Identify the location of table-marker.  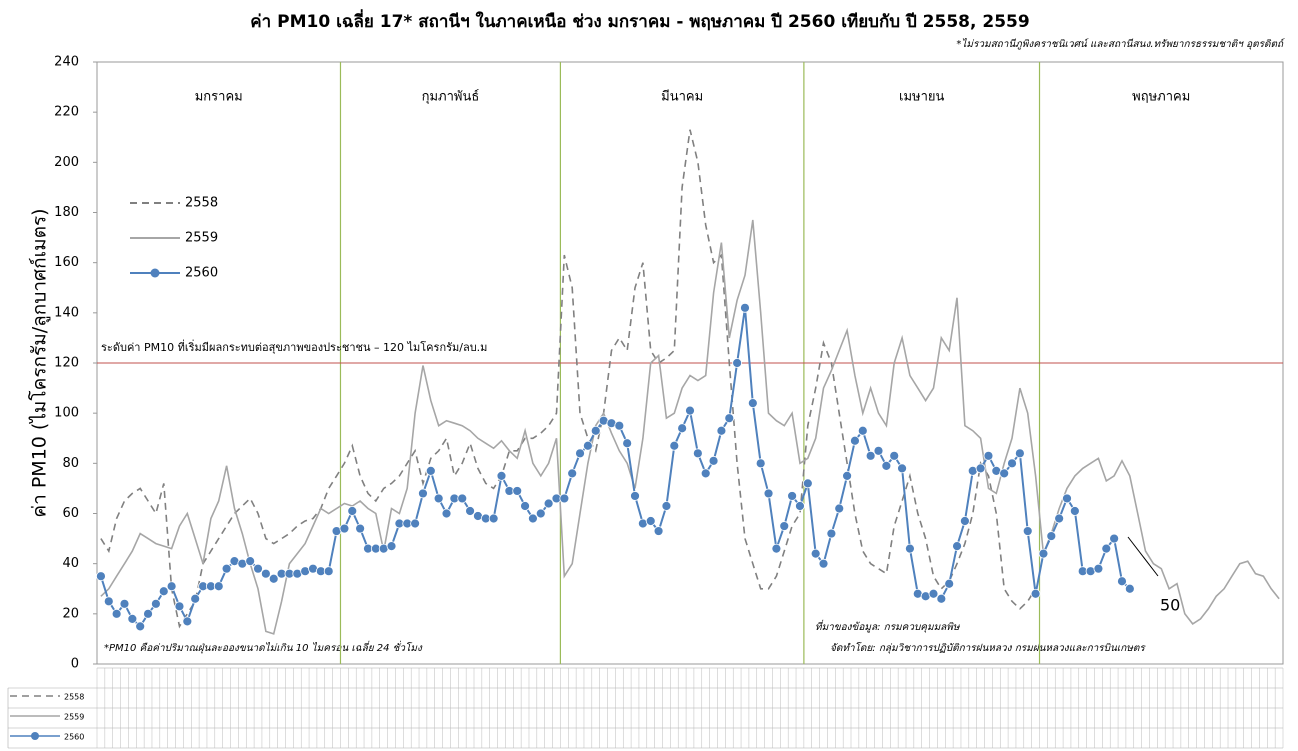
(35, 736).